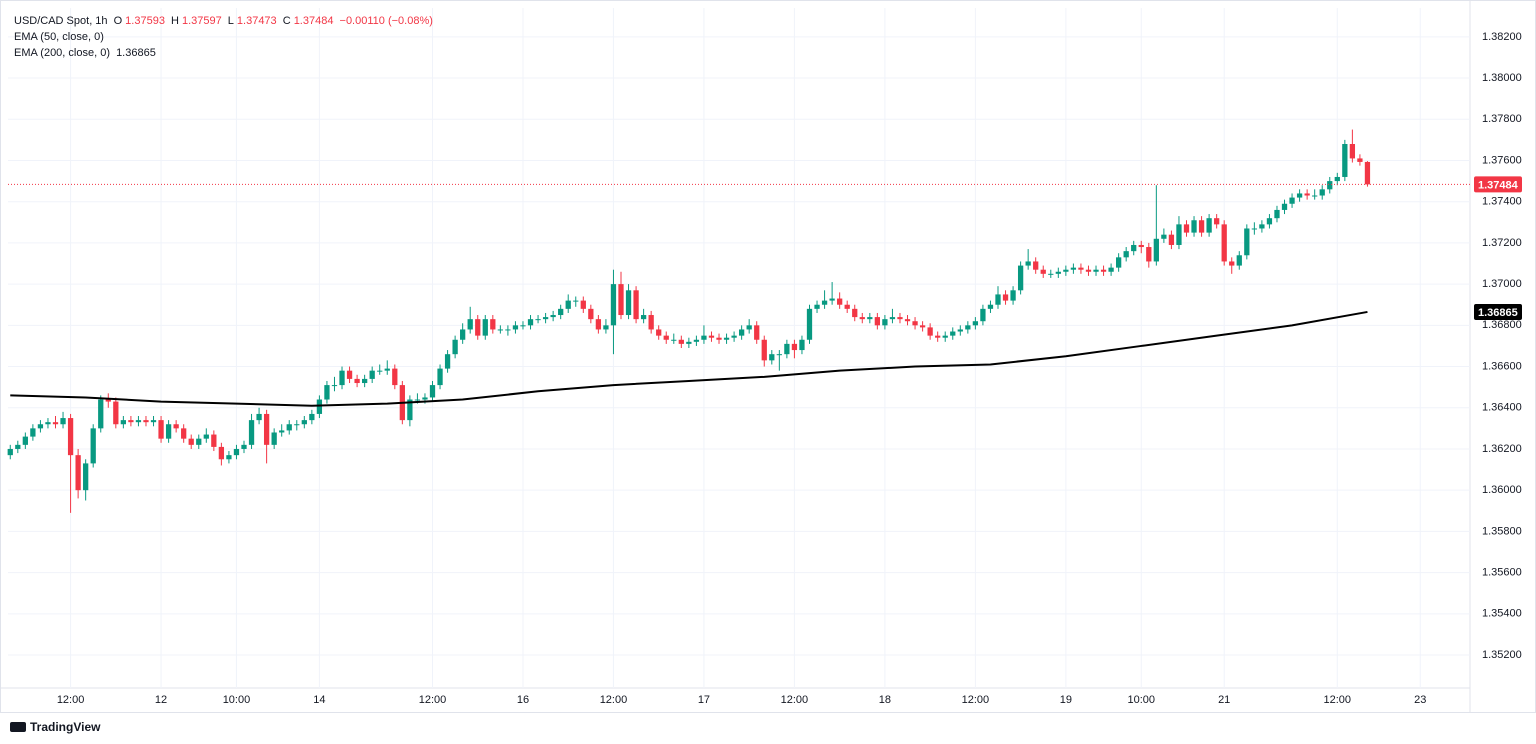 This screenshot has width=1536, height=744. What do you see at coordinates (319, 700) in the screenshot?
I see `x-tick-label: 14` at bounding box center [319, 700].